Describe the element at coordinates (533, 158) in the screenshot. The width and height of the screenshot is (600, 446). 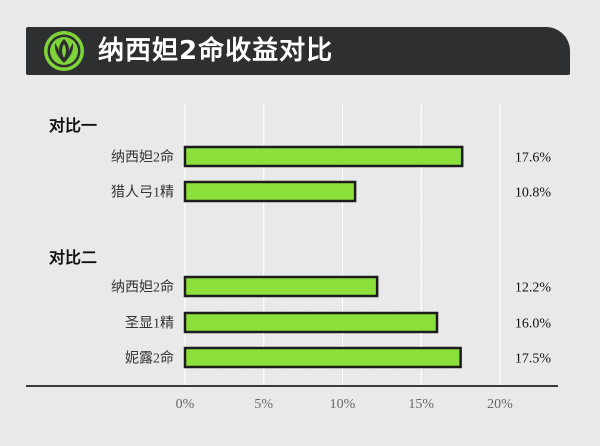
I see `value-label: 17.6%` at that location.